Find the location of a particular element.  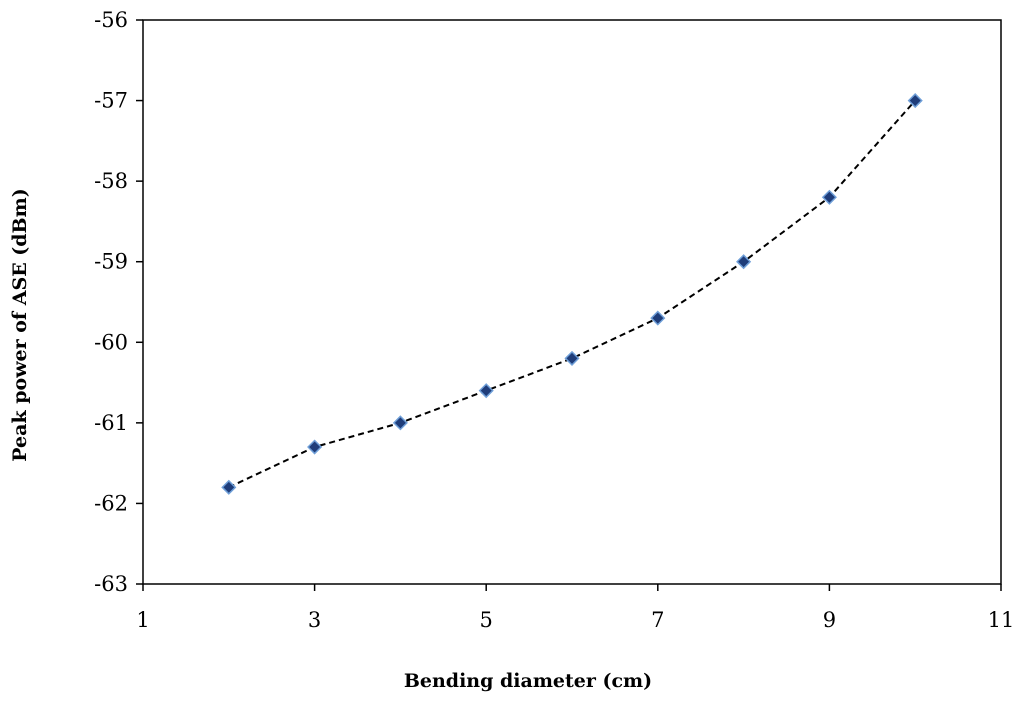

y-tick-label: -63 is located at coordinates (111, 584).